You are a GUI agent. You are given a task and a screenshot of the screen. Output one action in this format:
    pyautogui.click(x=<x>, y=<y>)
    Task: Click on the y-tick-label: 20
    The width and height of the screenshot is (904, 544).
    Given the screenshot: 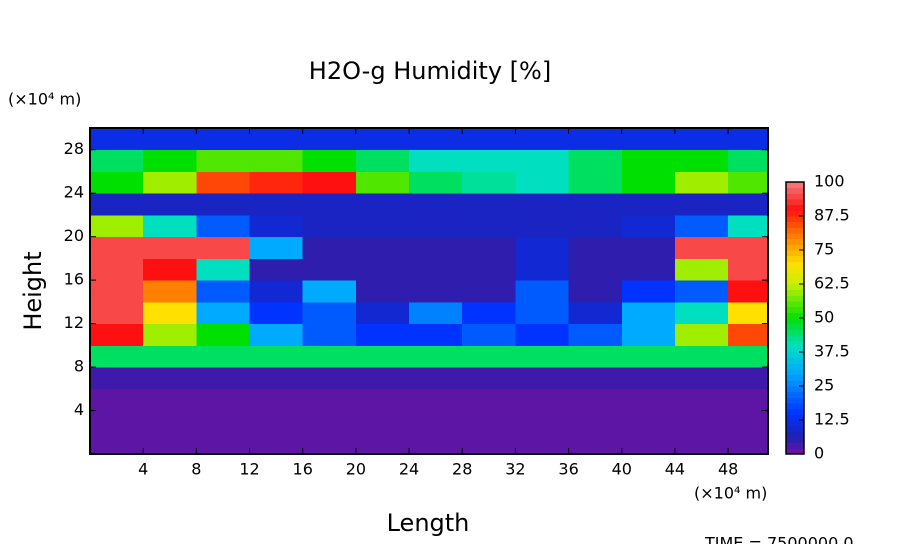 What is the action you would take?
    pyautogui.click(x=74, y=235)
    